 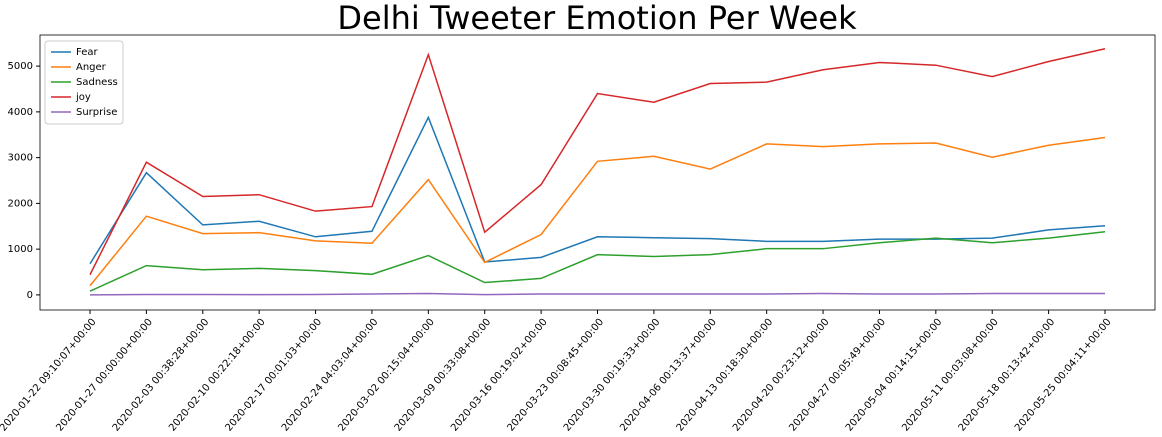 I want to click on legend-label: Surprise, so click(x=96, y=112).